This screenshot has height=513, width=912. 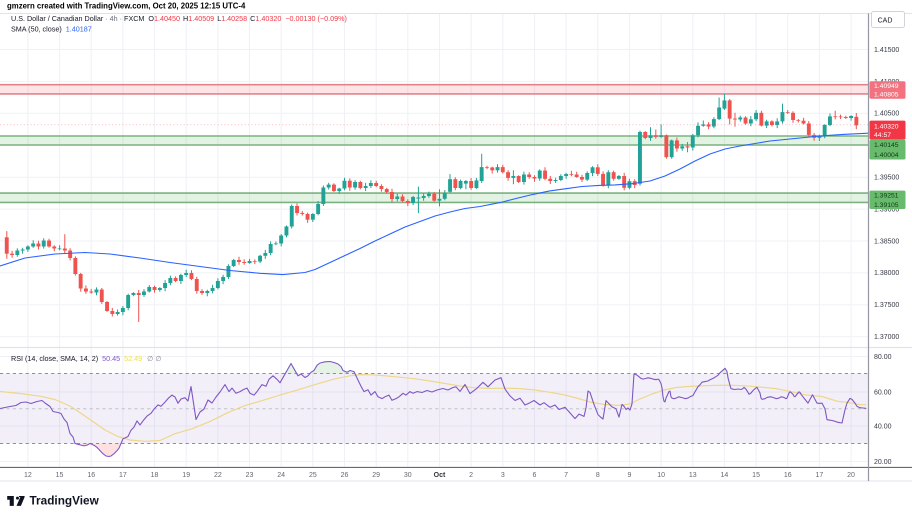 I want to click on svg-text: 1.40145, so click(x=886, y=145).